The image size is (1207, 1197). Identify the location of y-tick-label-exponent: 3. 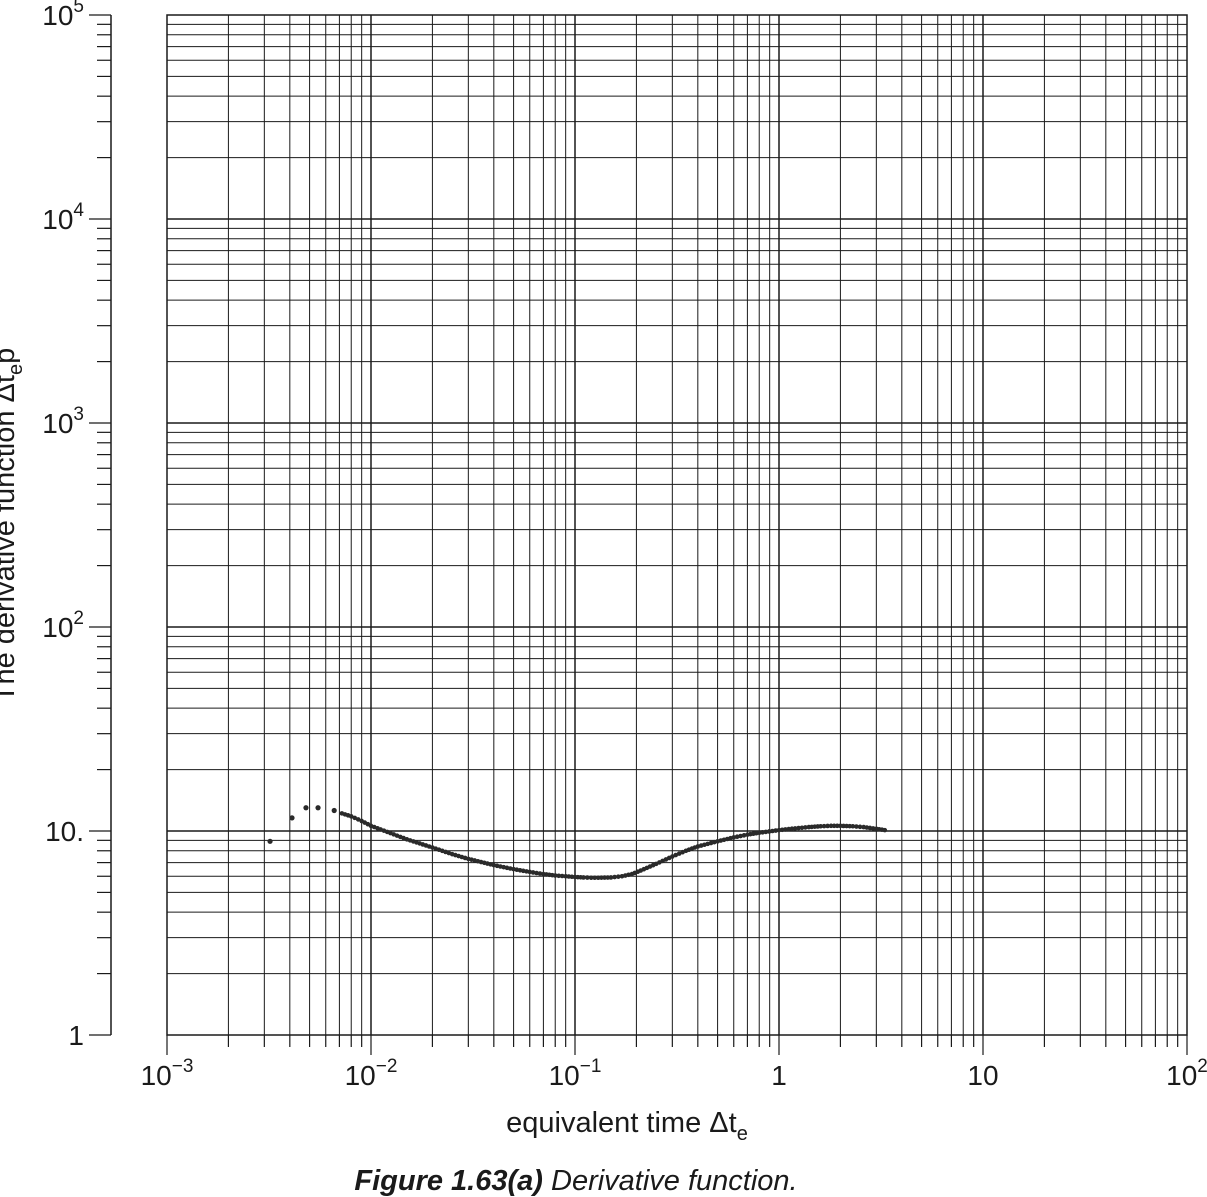
(78, 414).